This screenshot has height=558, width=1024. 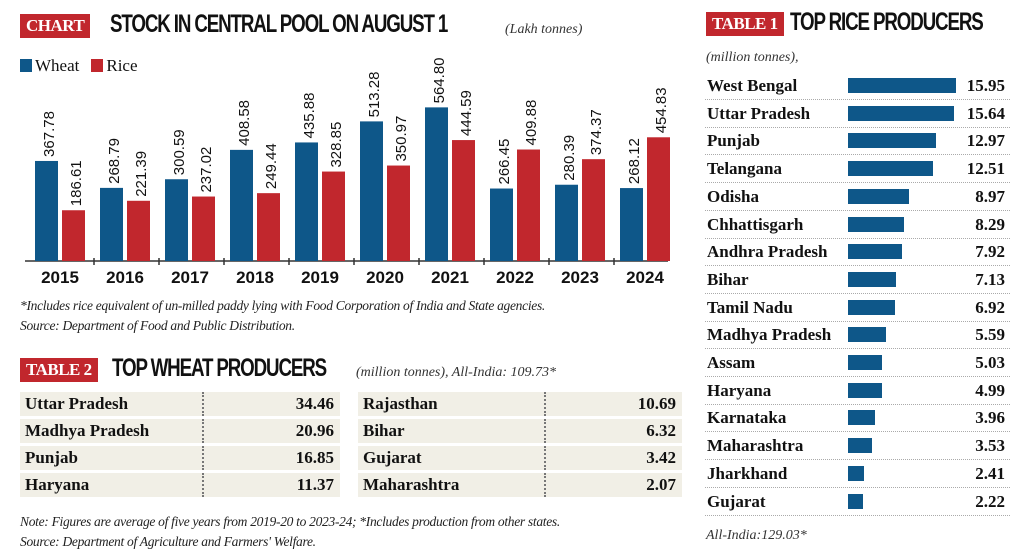 I want to click on state-value: 8.97, so click(x=990, y=196).